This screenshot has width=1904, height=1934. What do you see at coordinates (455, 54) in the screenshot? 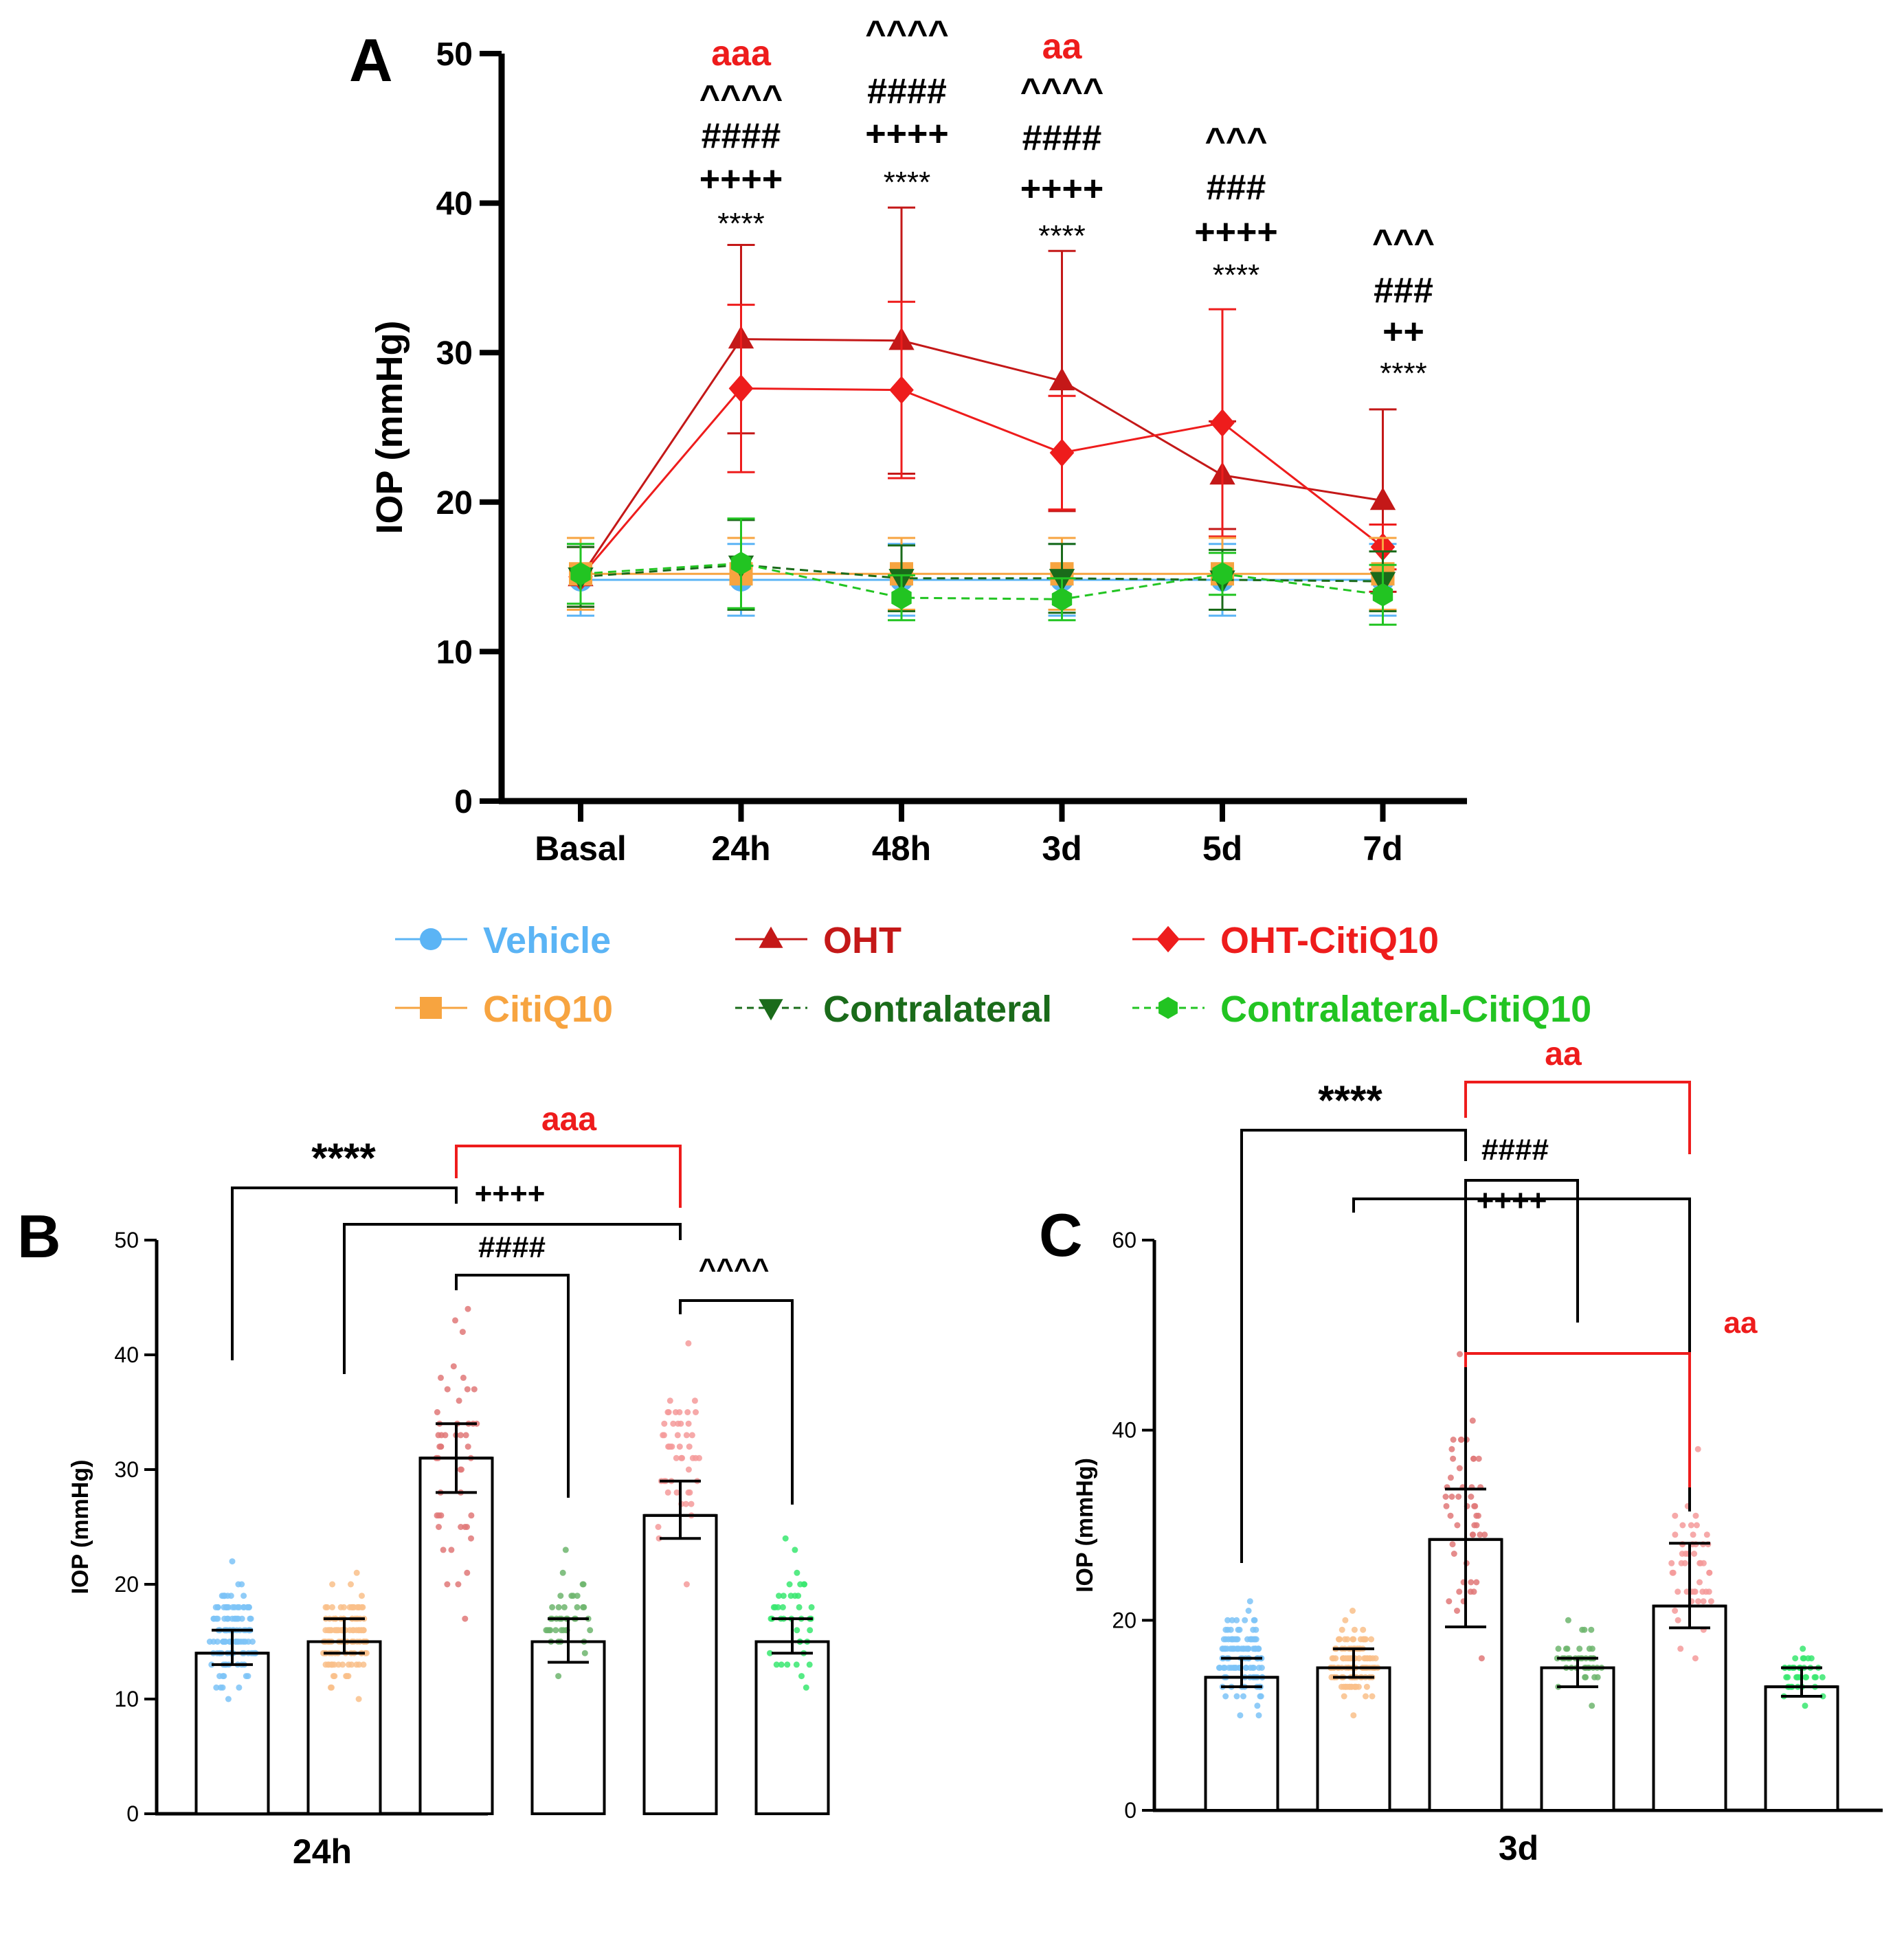
I see `y-tick-label: 50` at bounding box center [455, 54].